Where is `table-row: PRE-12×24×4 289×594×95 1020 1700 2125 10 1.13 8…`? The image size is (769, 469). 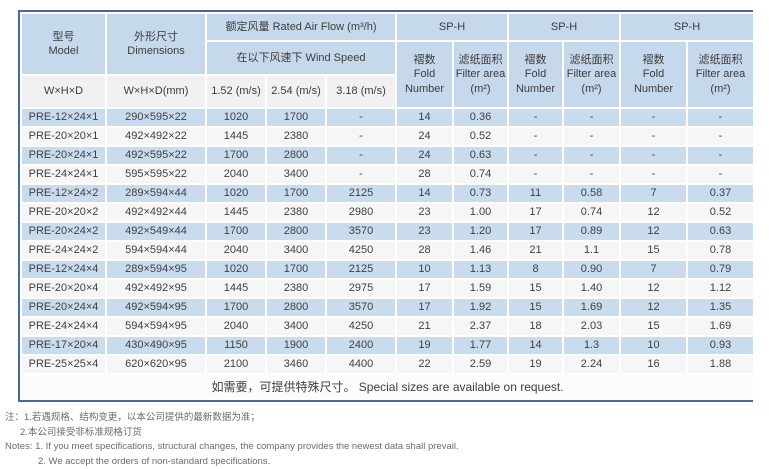
table-row: PRE-12×24×4 289×594×95 1020 1700 2125 10 1.13 8… is located at coordinates (387, 269).